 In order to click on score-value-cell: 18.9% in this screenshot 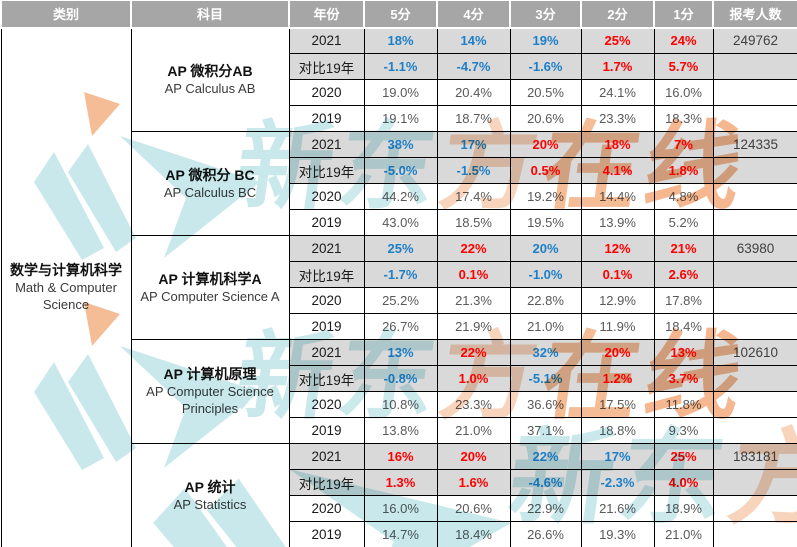, I will do `click(683, 508)`.